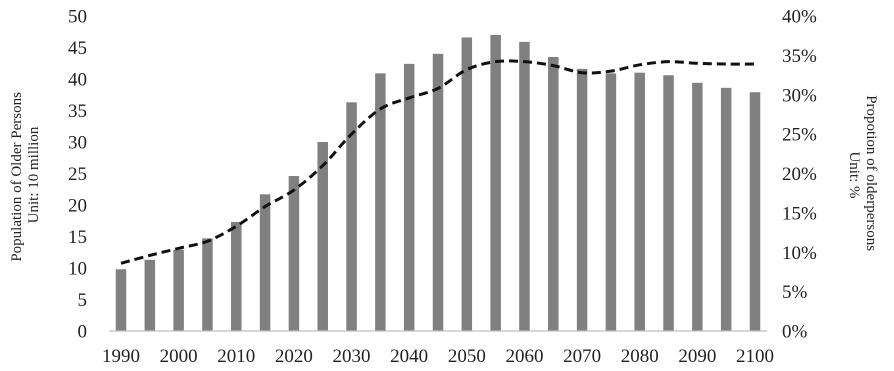  What do you see at coordinates (799, 253) in the screenshot?
I see `right-tick-label: 10%` at bounding box center [799, 253].